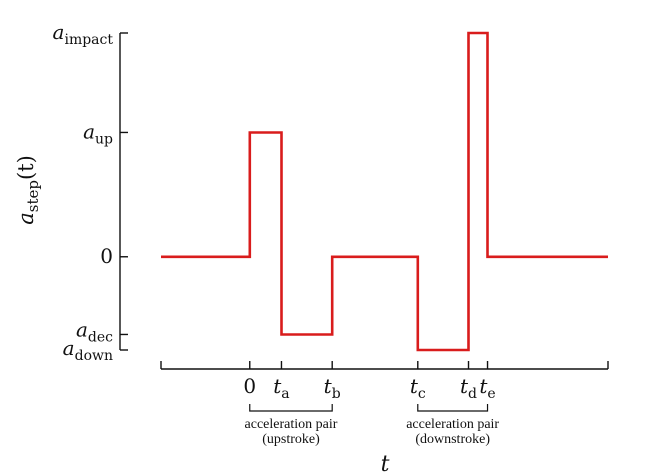  I want to click on x-tick-label-t_d: td, so click(468, 388).